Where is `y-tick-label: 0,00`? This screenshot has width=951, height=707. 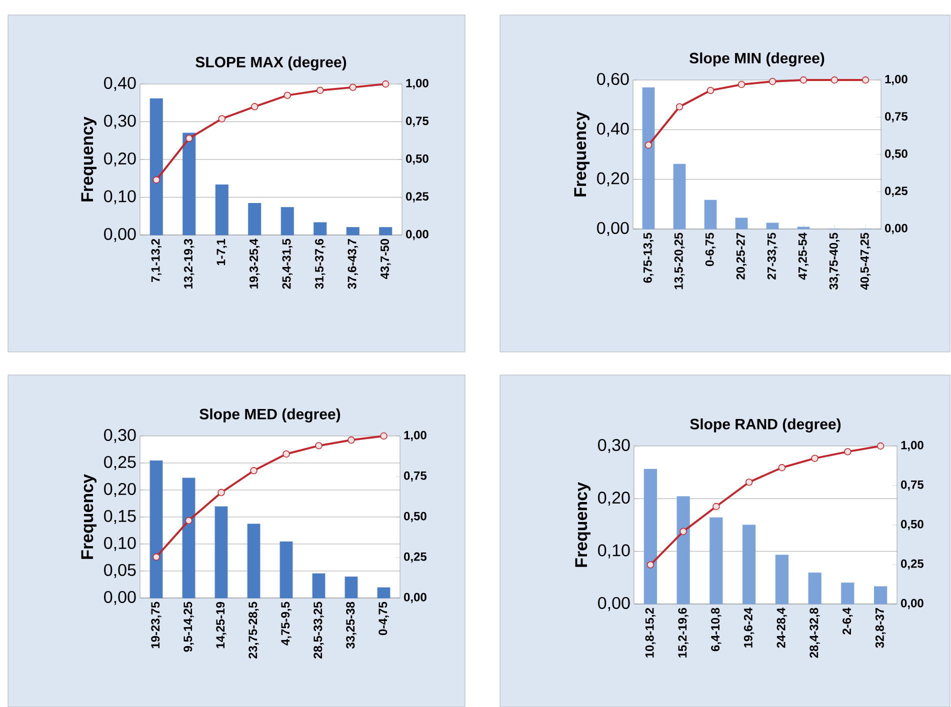
y-tick-label: 0,00 is located at coordinates (120, 598).